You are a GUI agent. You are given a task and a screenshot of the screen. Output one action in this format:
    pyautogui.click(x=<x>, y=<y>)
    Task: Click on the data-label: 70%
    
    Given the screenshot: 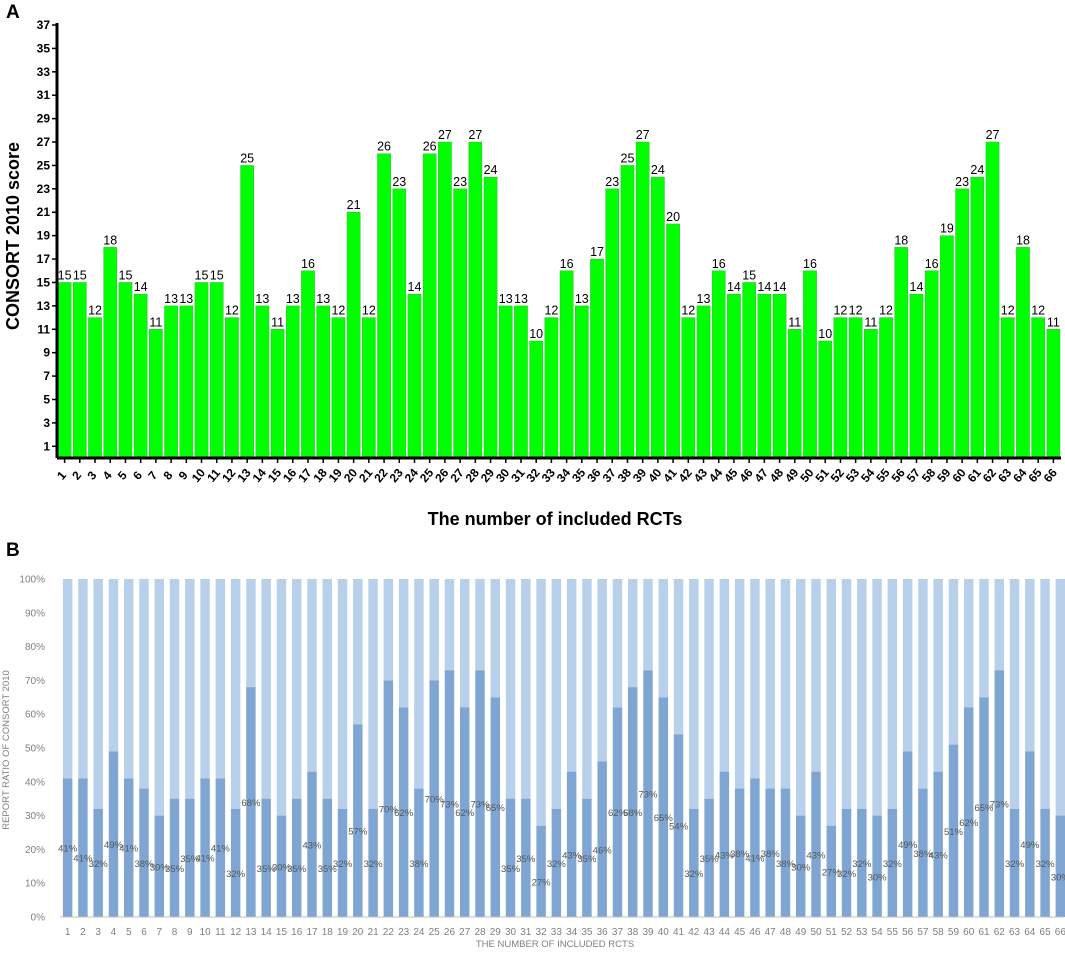 What is the action you would take?
    pyautogui.click(x=435, y=800)
    